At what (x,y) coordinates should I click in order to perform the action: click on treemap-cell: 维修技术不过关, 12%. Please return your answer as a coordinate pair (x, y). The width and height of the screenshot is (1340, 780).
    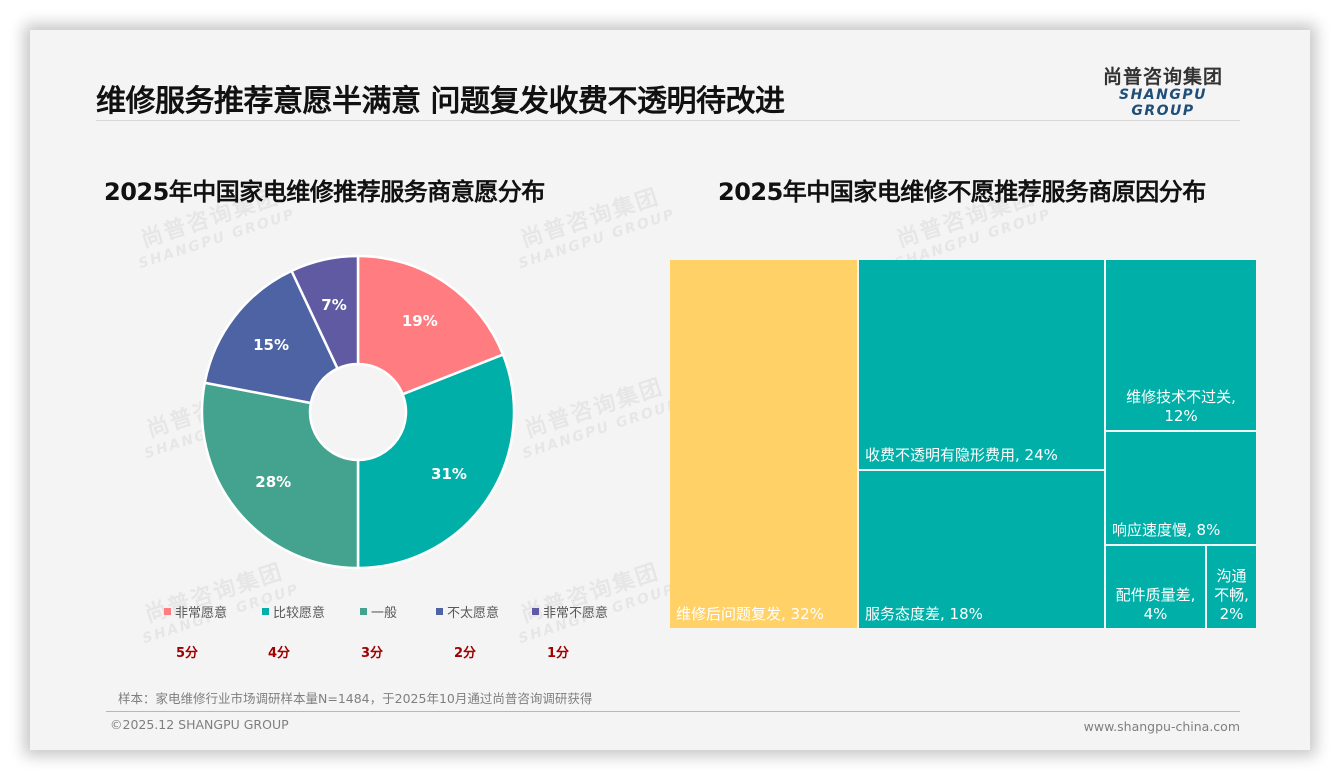
    Looking at the image, I should click on (1181, 345).